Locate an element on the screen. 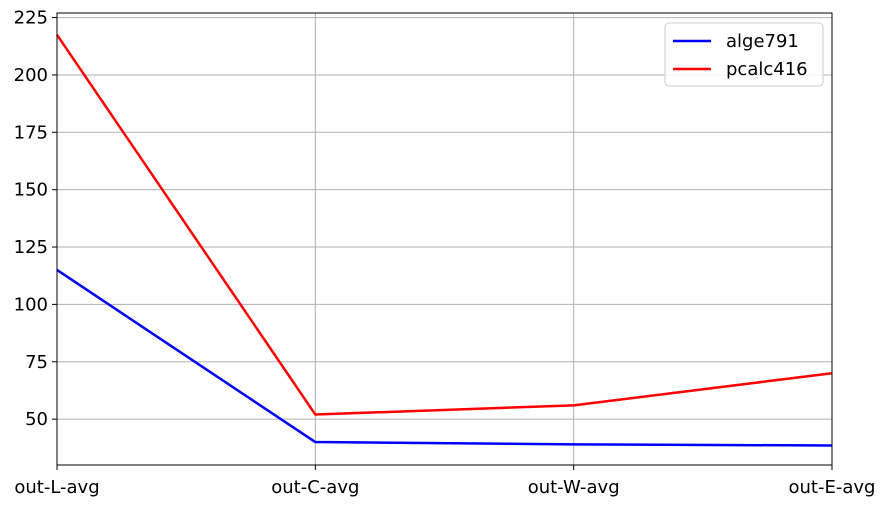 This screenshot has width=888, height=505. y-tick-label: 225 is located at coordinates (31, 18).